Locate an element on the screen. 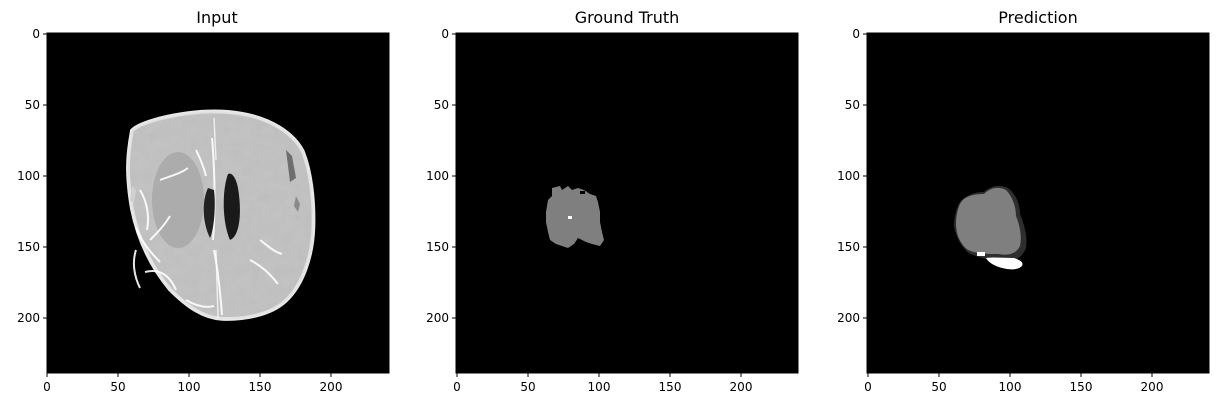 The height and width of the screenshot is (407, 1222). prediction-mask is located at coordinates (990, 227).